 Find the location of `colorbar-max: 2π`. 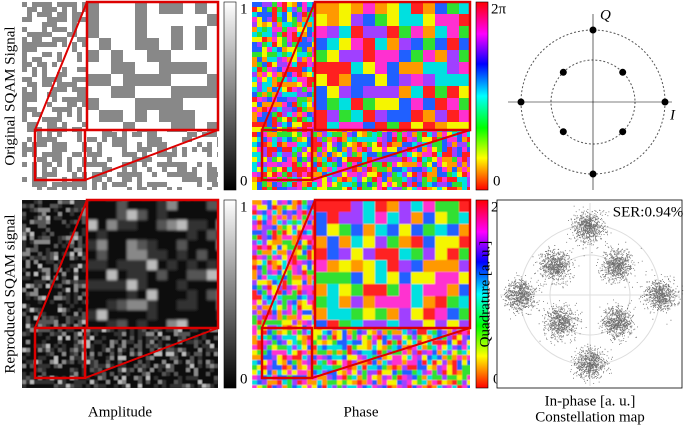

colorbar-max: 2π is located at coordinates (499, 9).